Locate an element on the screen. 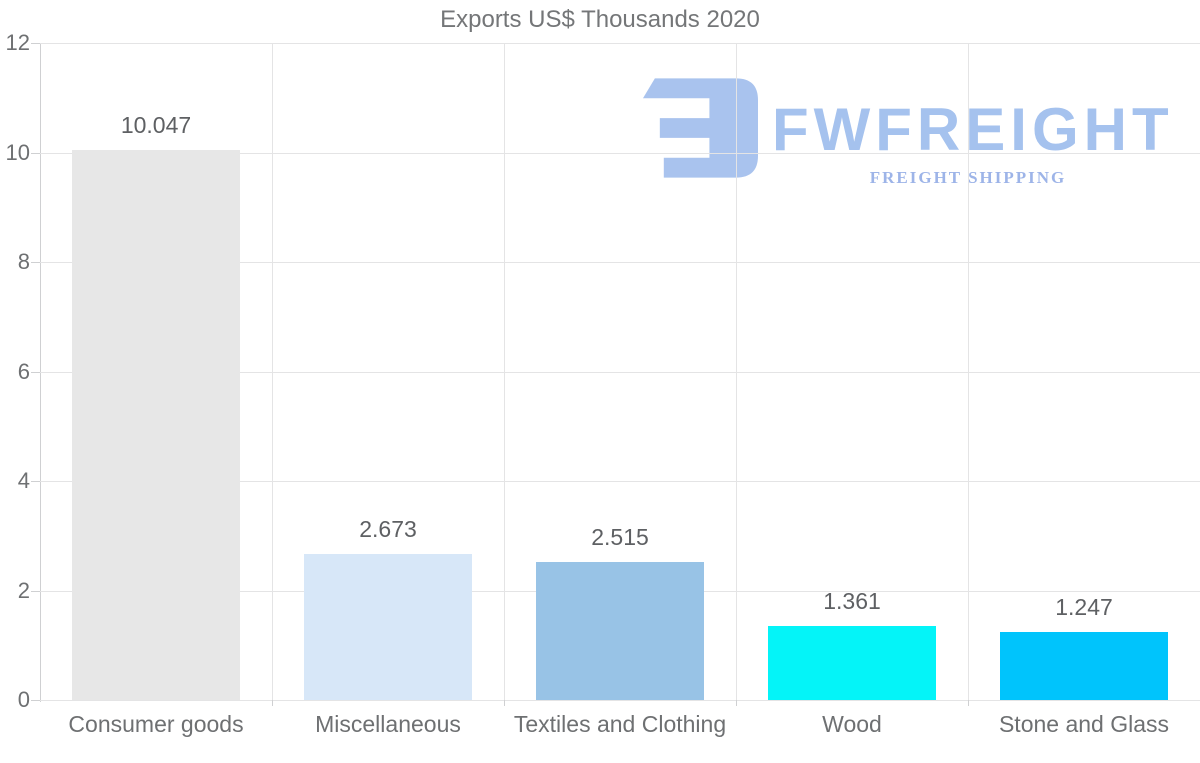 The height and width of the screenshot is (763, 1200). category-label-textiles-and-clothing: Textiles and Clothing is located at coordinates (620, 724).